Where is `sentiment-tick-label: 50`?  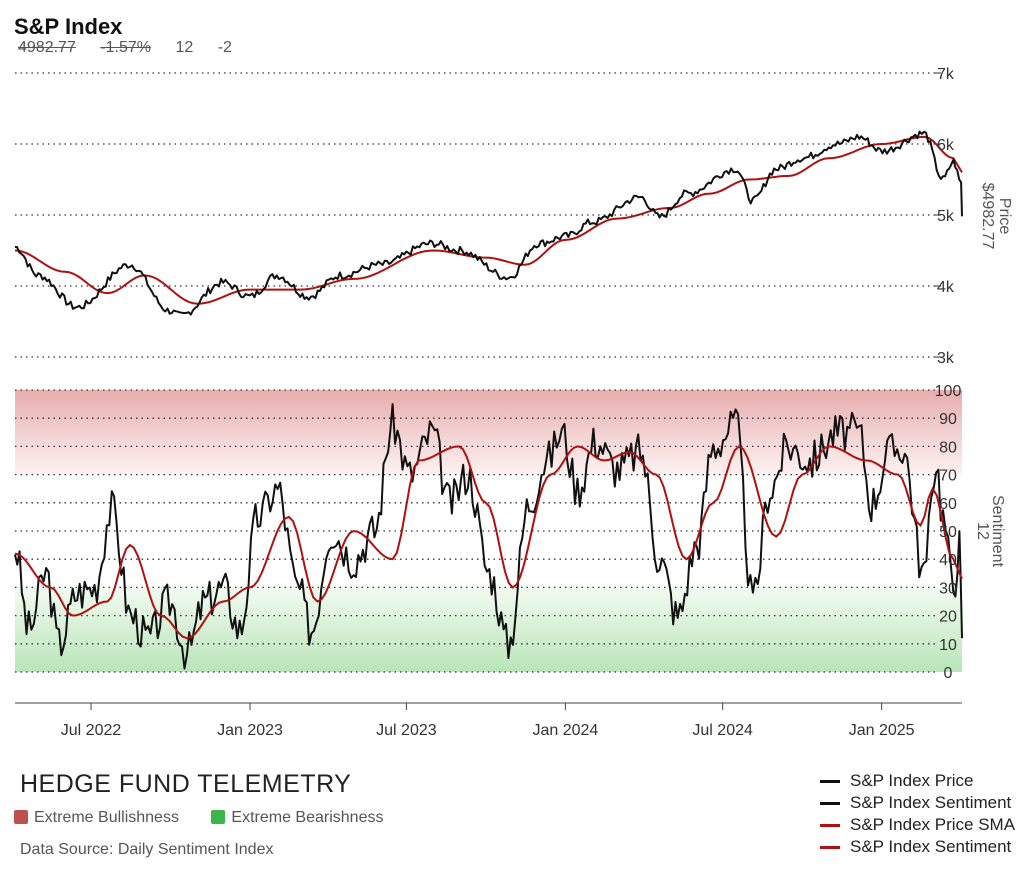
sentiment-tick-label: 50 is located at coordinates (948, 532).